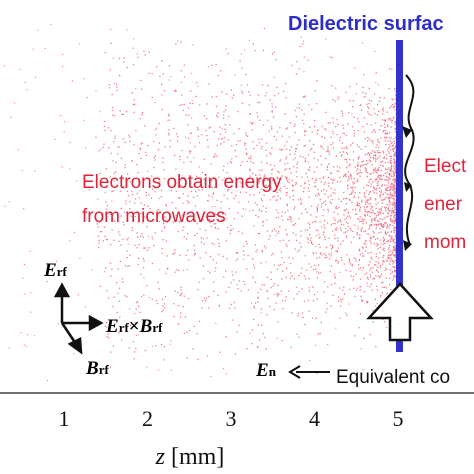 The width and height of the screenshot is (474, 474). I want to click on hollow-arrow, so click(400, 312).